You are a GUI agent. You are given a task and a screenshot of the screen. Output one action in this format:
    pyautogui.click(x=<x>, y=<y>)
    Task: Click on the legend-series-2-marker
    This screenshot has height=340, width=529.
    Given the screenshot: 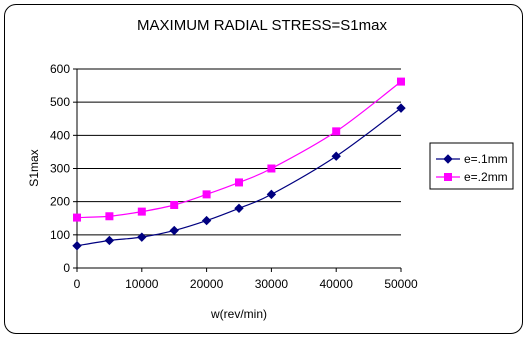 What is the action you would take?
    pyautogui.click(x=448, y=177)
    